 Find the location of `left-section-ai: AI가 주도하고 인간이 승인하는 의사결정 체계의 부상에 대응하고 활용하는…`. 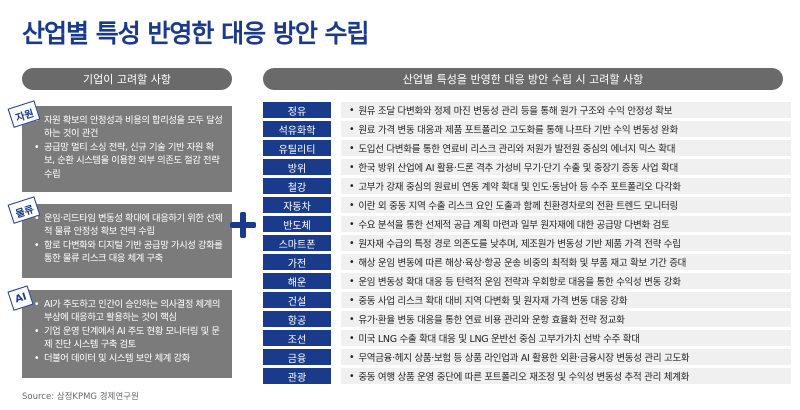

left-section-ai: AI가 주도하고 인간이 승인하는 의사결정 체계의 부상에 대응하고 활용하는… is located at coordinates (127, 334).